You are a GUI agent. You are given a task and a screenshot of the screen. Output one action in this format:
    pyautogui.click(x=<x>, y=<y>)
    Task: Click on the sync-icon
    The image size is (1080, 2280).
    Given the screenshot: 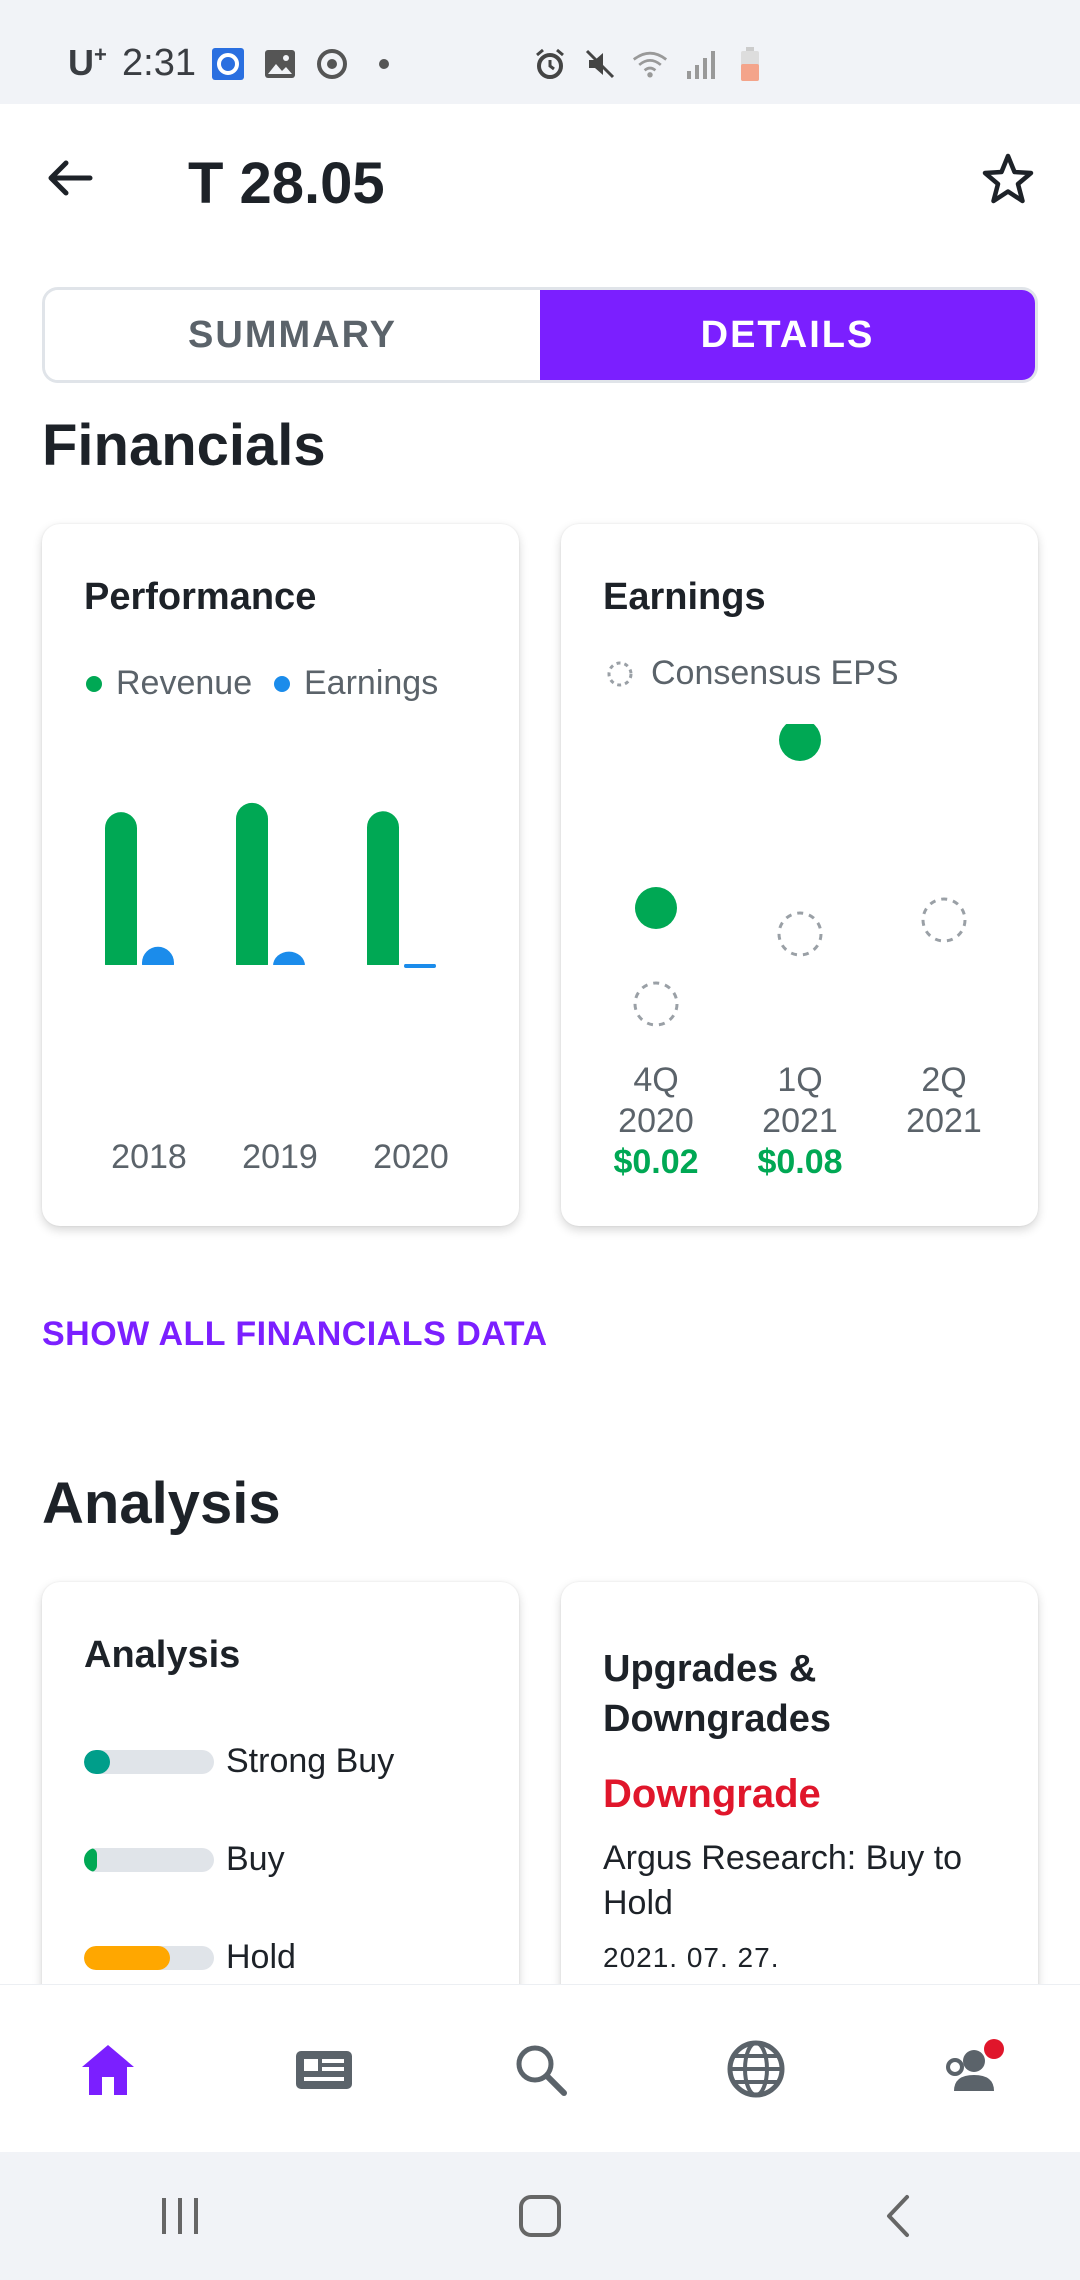 What is the action you would take?
    pyautogui.click(x=332, y=64)
    